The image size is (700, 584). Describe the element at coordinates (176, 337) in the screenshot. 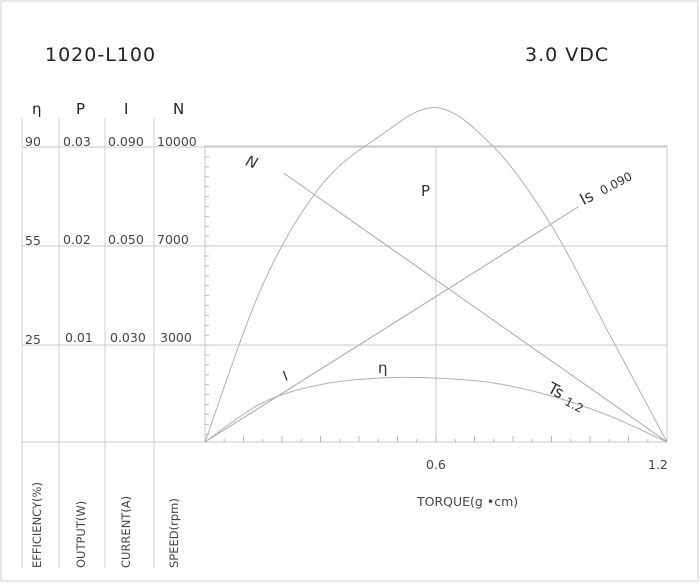

I see `spd-tick-3000: 3000` at that location.